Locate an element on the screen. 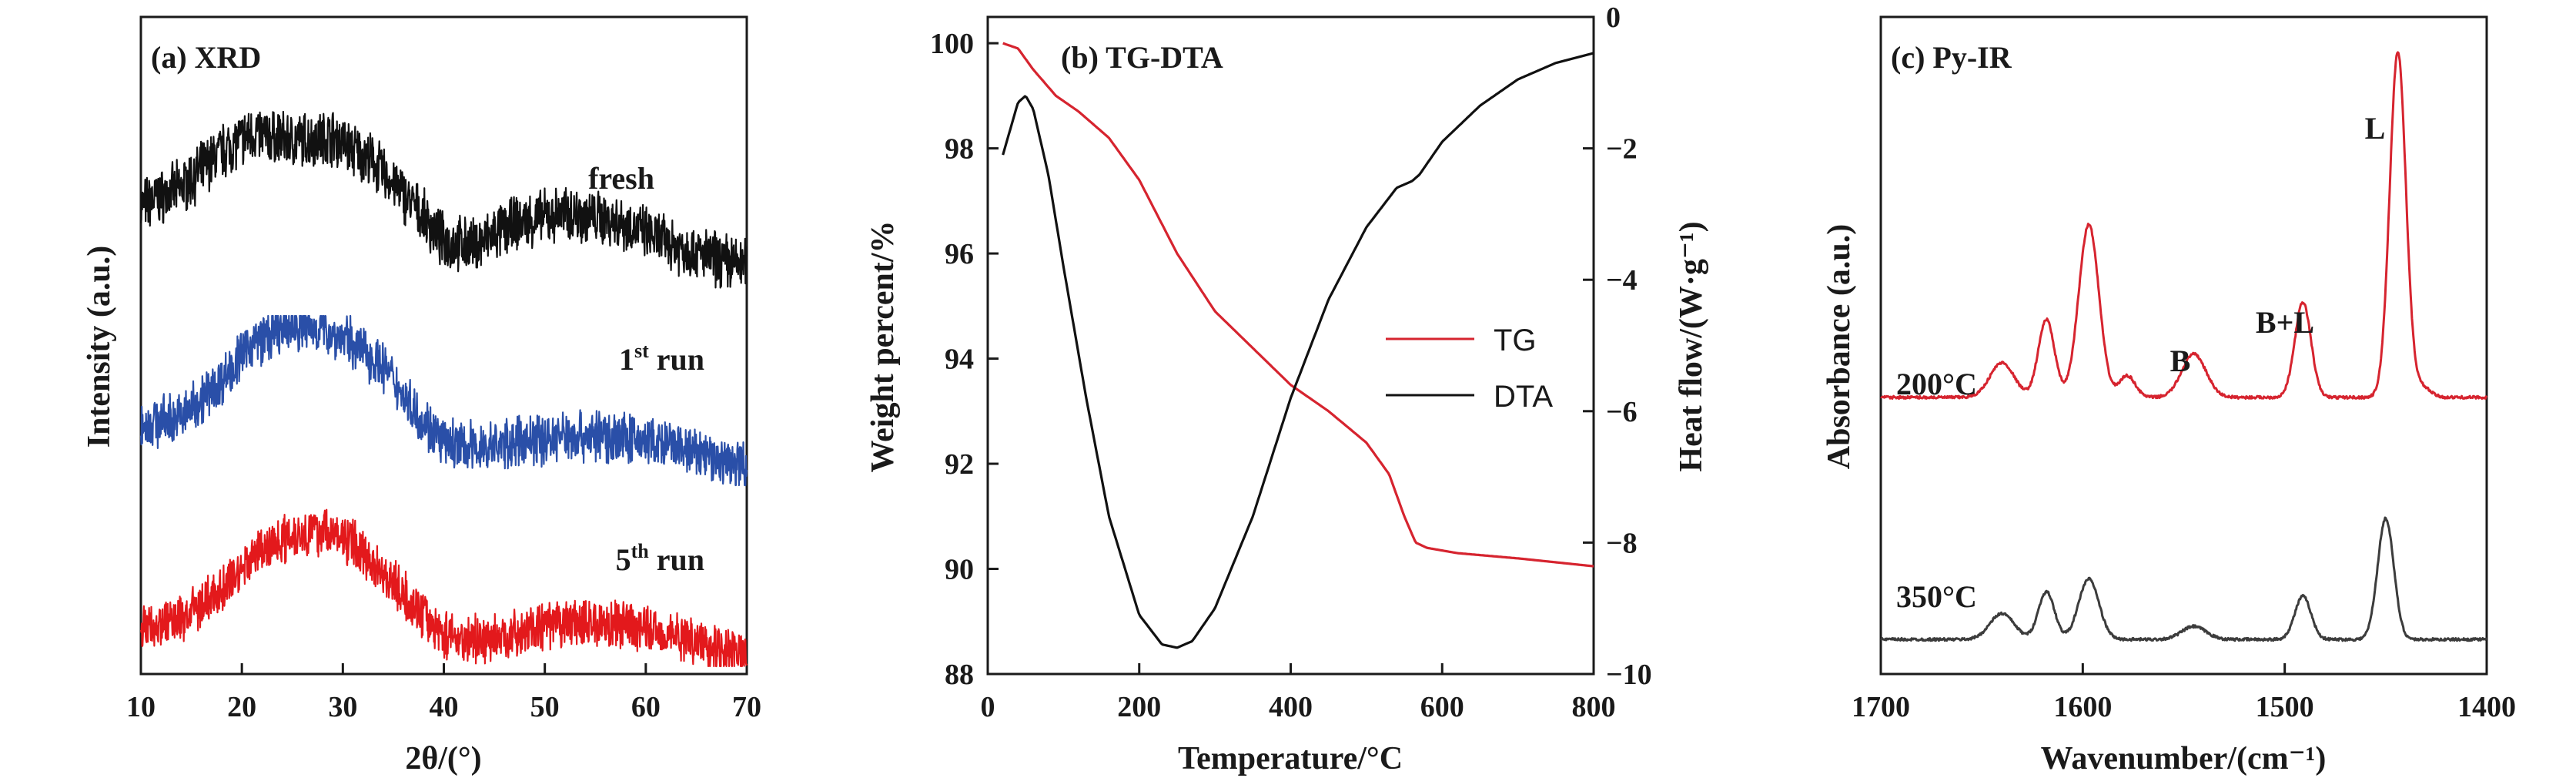 This screenshot has width=2576, height=778. panel-c-title: (c) Py-IR is located at coordinates (1952, 58).